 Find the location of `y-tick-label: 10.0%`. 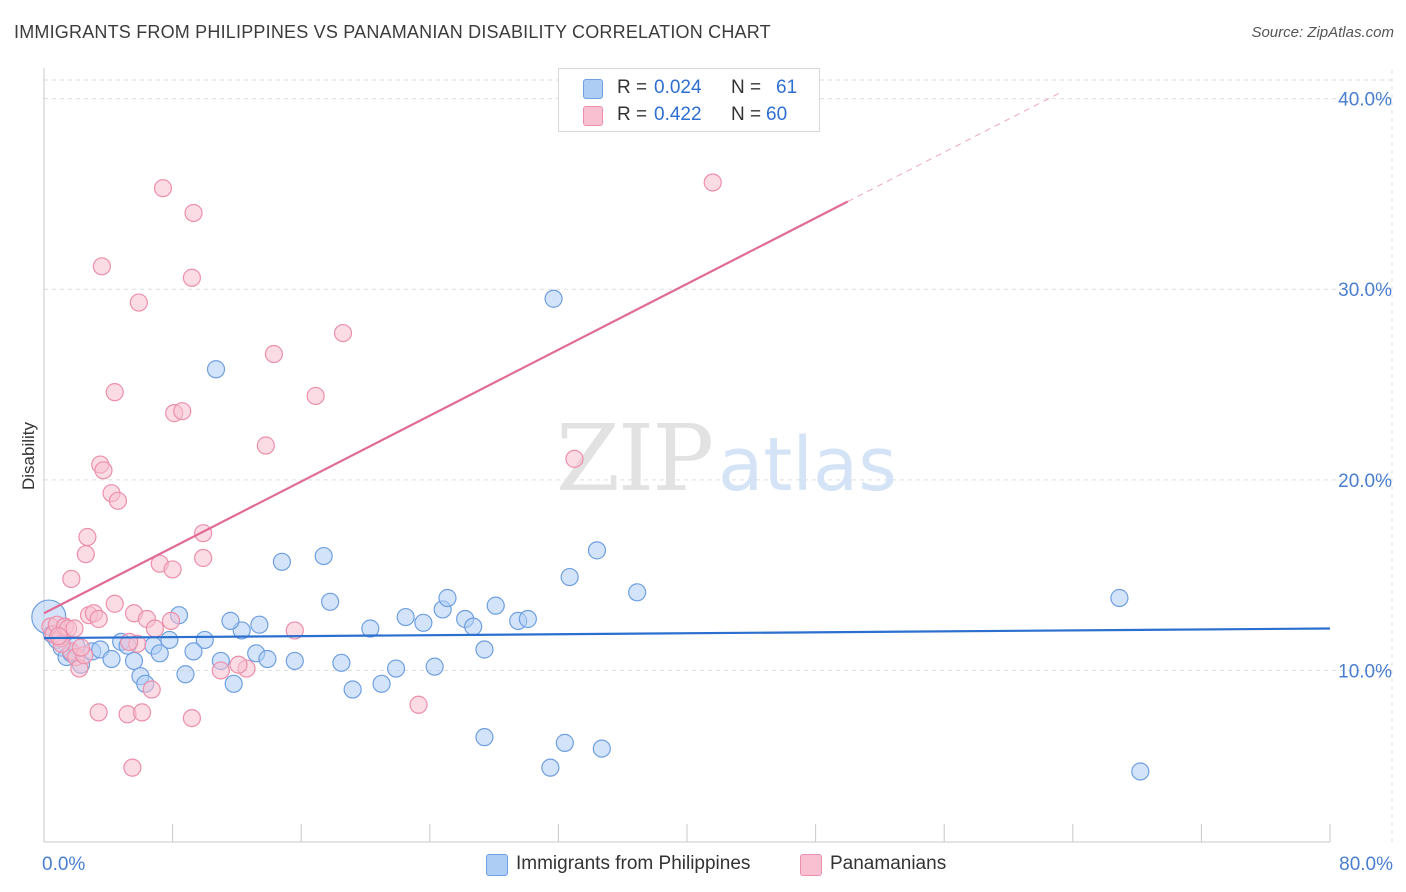

y-tick-label: 10.0% is located at coordinates (1365, 671).